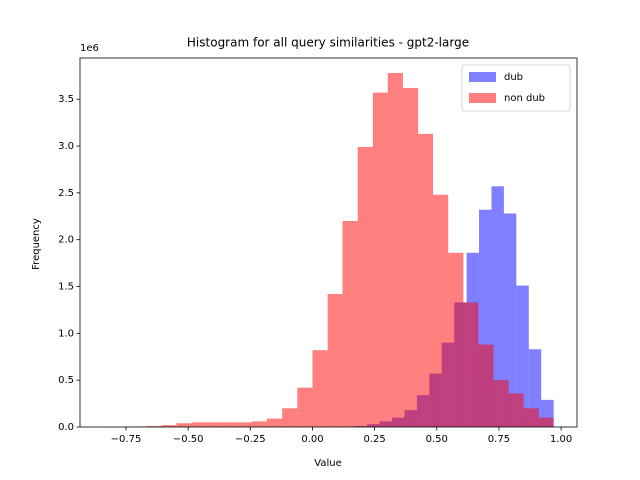 The image size is (640, 480). What do you see at coordinates (126, 439) in the screenshot?
I see `x-tick-label: −0.75` at bounding box center [126, 439].